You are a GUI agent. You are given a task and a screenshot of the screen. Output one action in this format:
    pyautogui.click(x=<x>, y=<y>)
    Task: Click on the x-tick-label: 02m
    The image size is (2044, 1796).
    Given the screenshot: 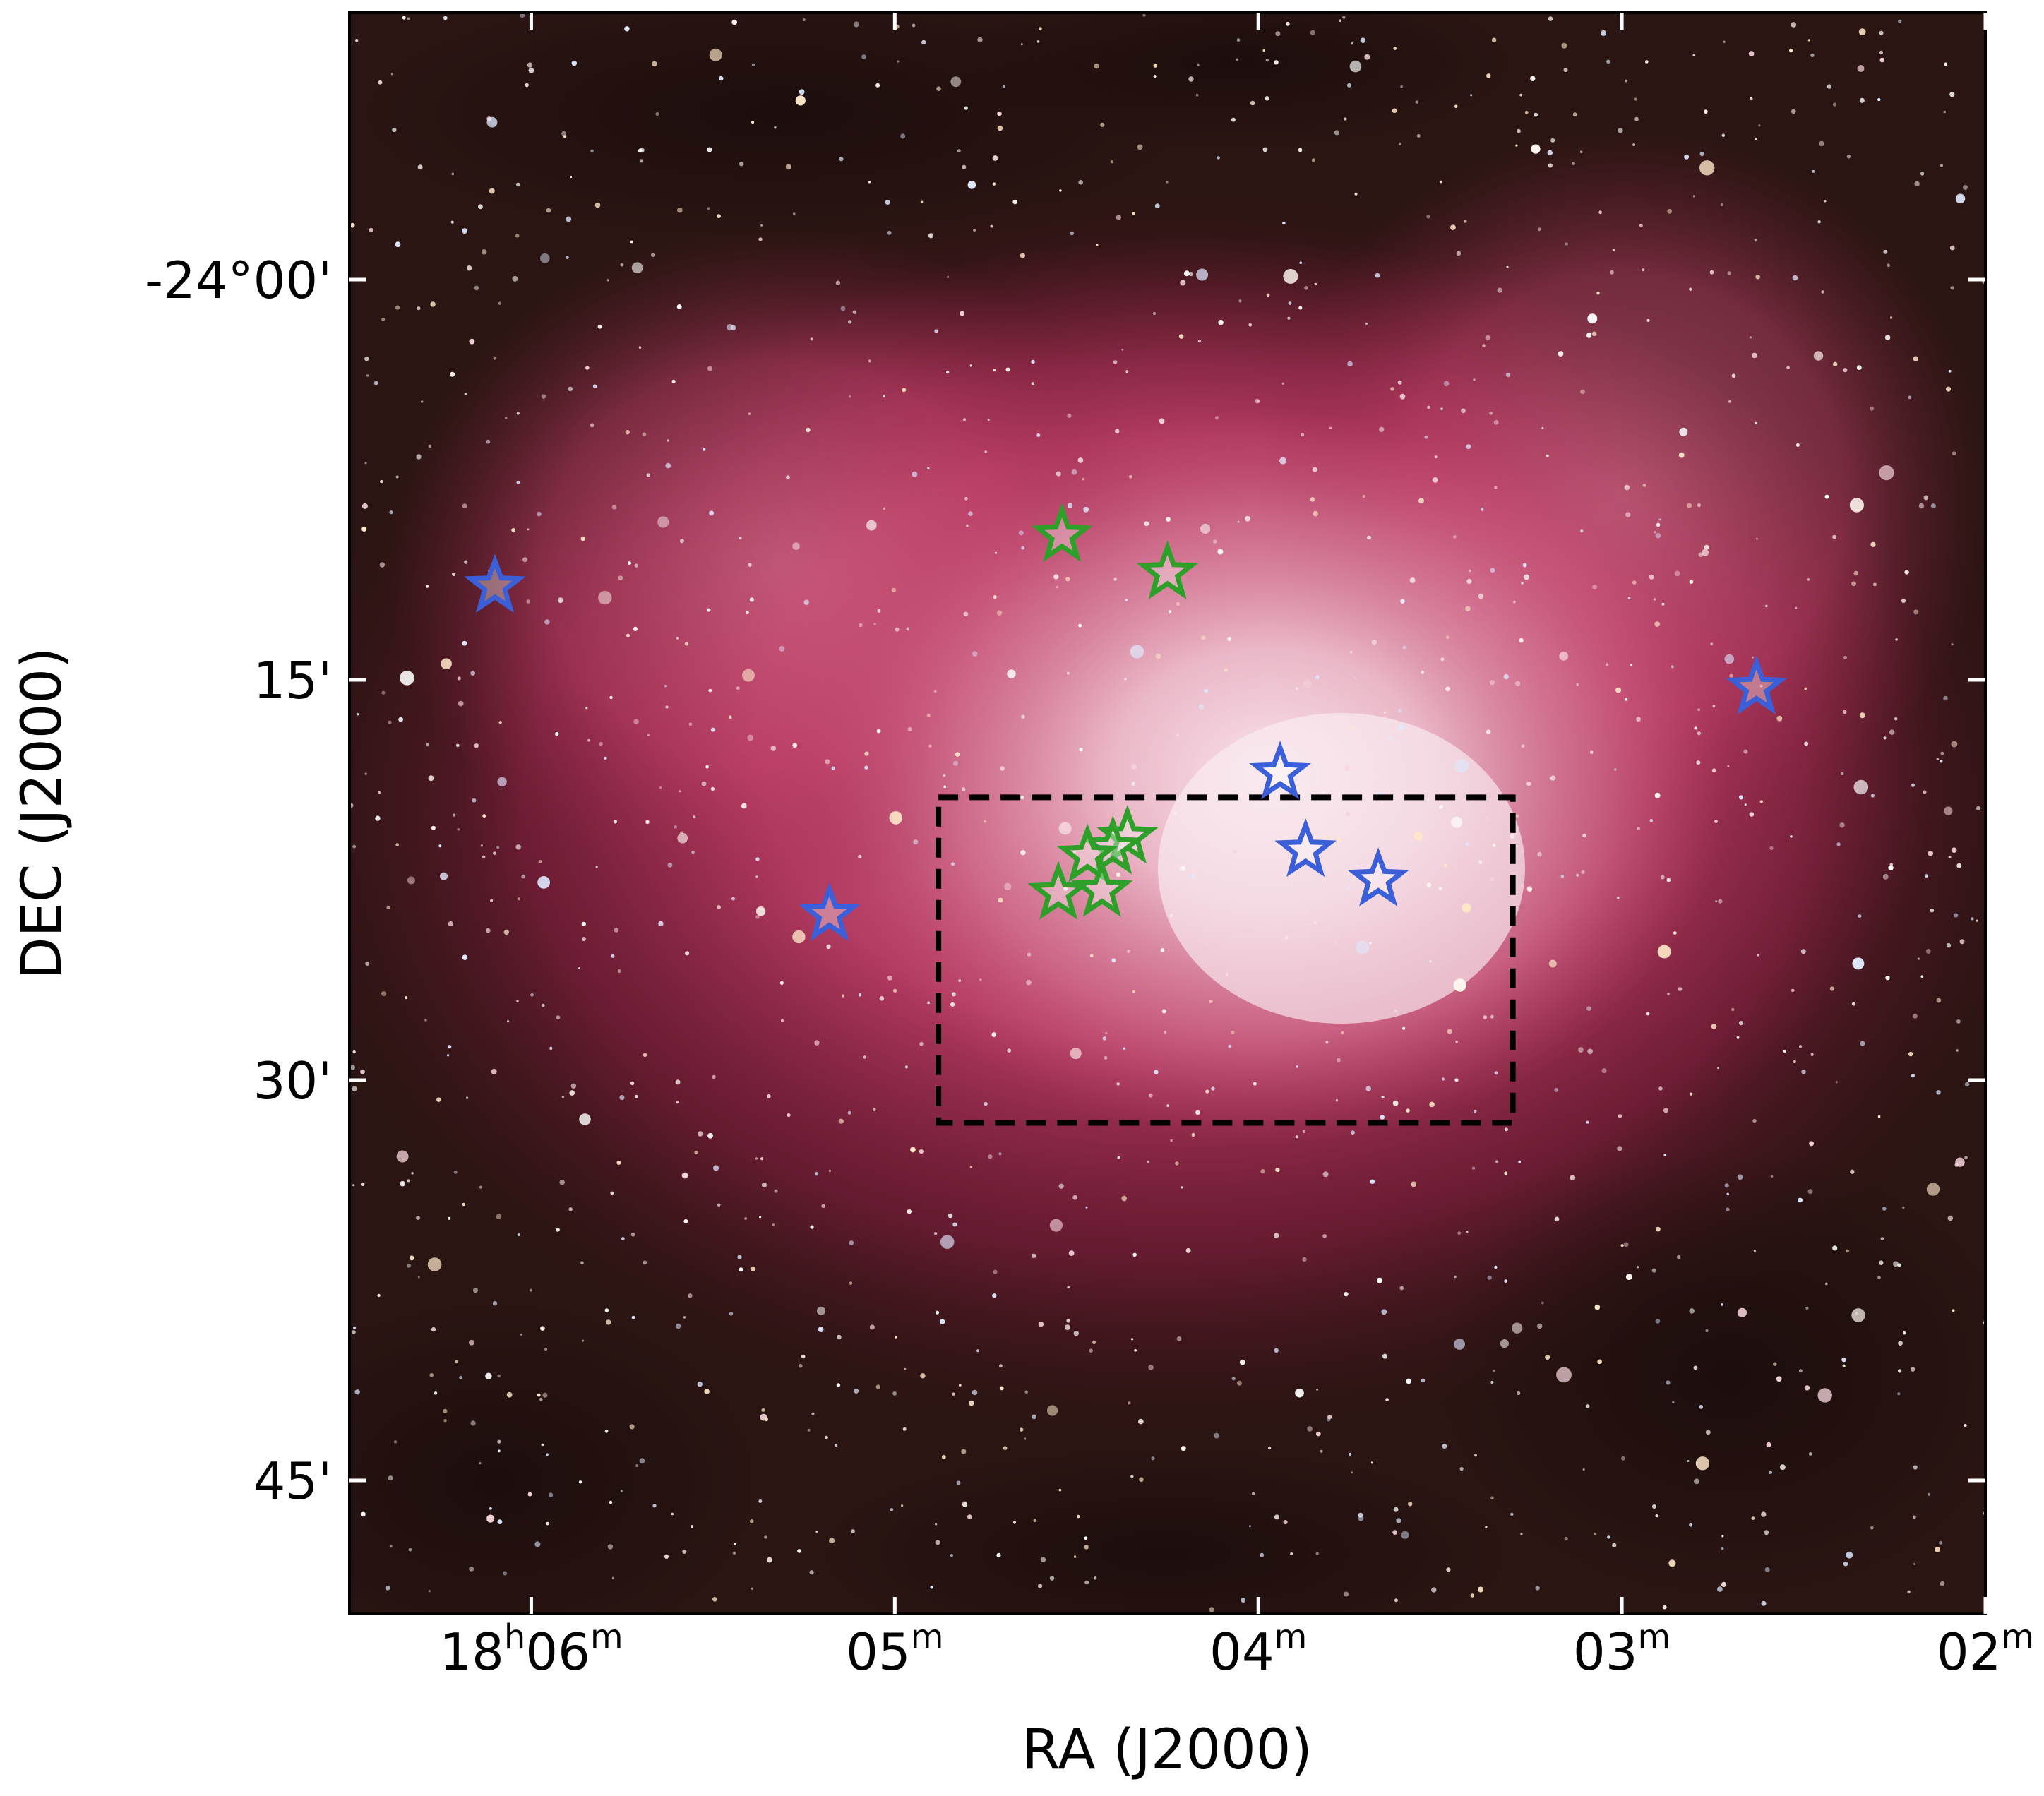 What is the action you would take?
    pyautogui.click(x=1985, y=1649)
    